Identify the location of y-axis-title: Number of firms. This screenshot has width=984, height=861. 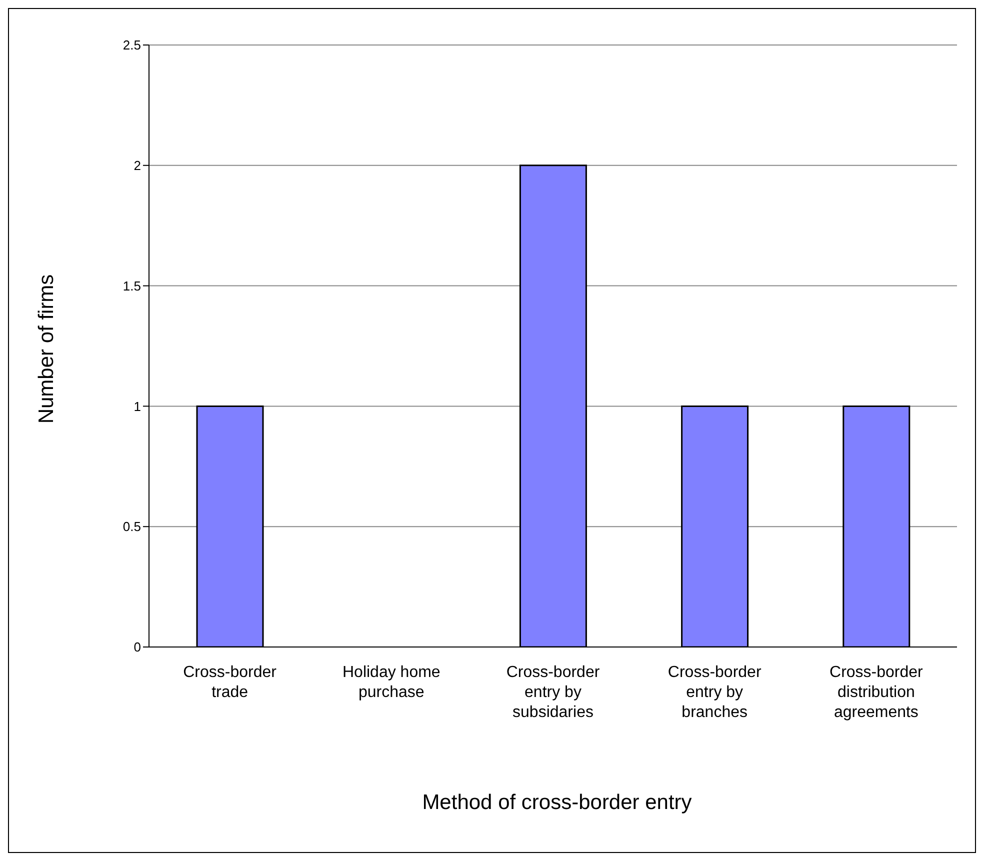
(47, 349).